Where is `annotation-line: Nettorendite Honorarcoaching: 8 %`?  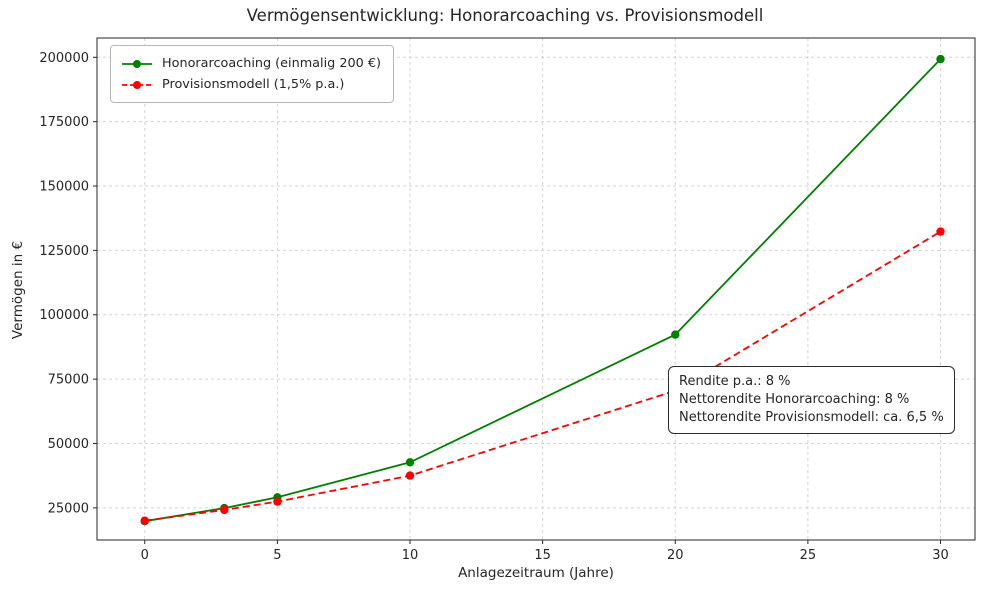 annotation-line: Nettorendite Honorarcoaching: 8 % is located at coordinates (794, 399).